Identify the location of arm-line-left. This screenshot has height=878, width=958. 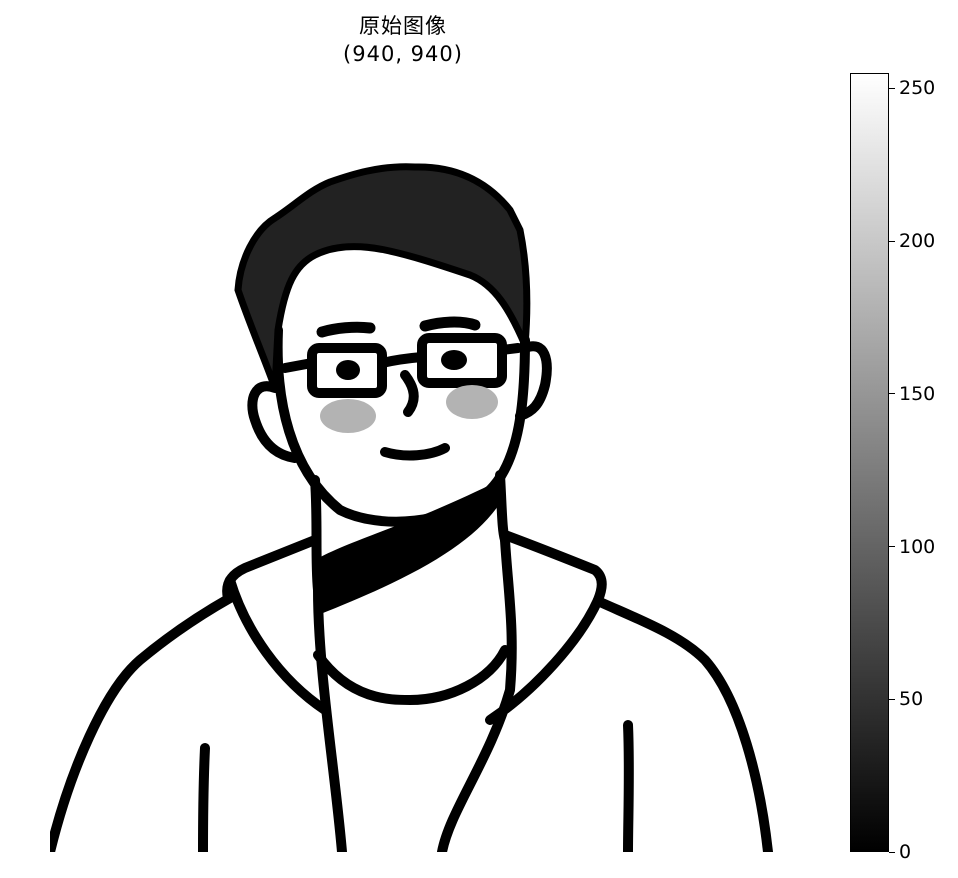
(204, 797).